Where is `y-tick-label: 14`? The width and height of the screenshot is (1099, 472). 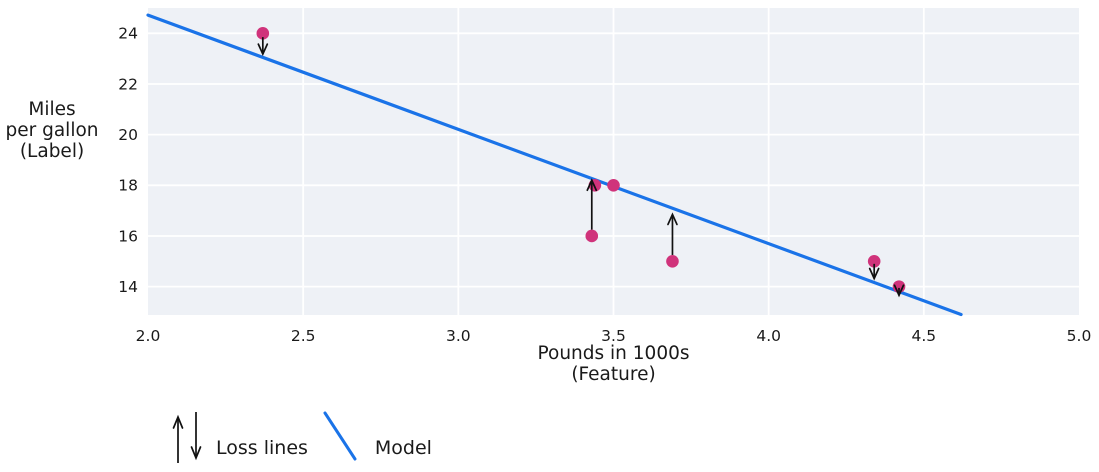 y-tick-label: 14 is located at coordinates (128, 287).